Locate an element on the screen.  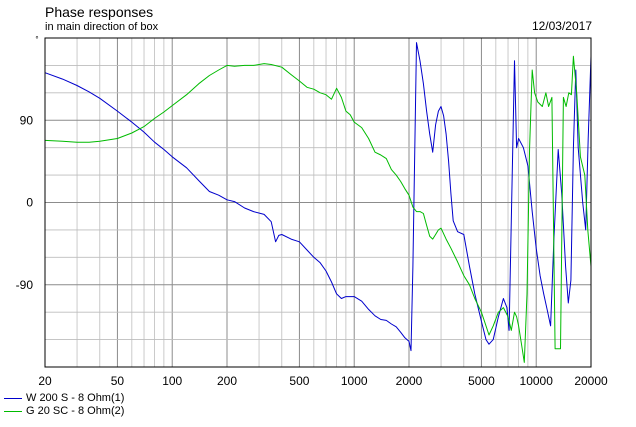
y-tick-label: -90 is located at coordinates (25, 285).